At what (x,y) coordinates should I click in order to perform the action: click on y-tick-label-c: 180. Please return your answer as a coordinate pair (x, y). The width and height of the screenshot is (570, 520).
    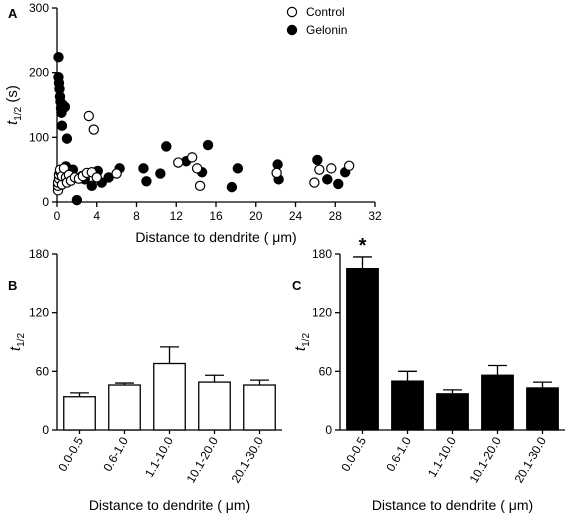
    Looking at the image, I should click on (322, 254).